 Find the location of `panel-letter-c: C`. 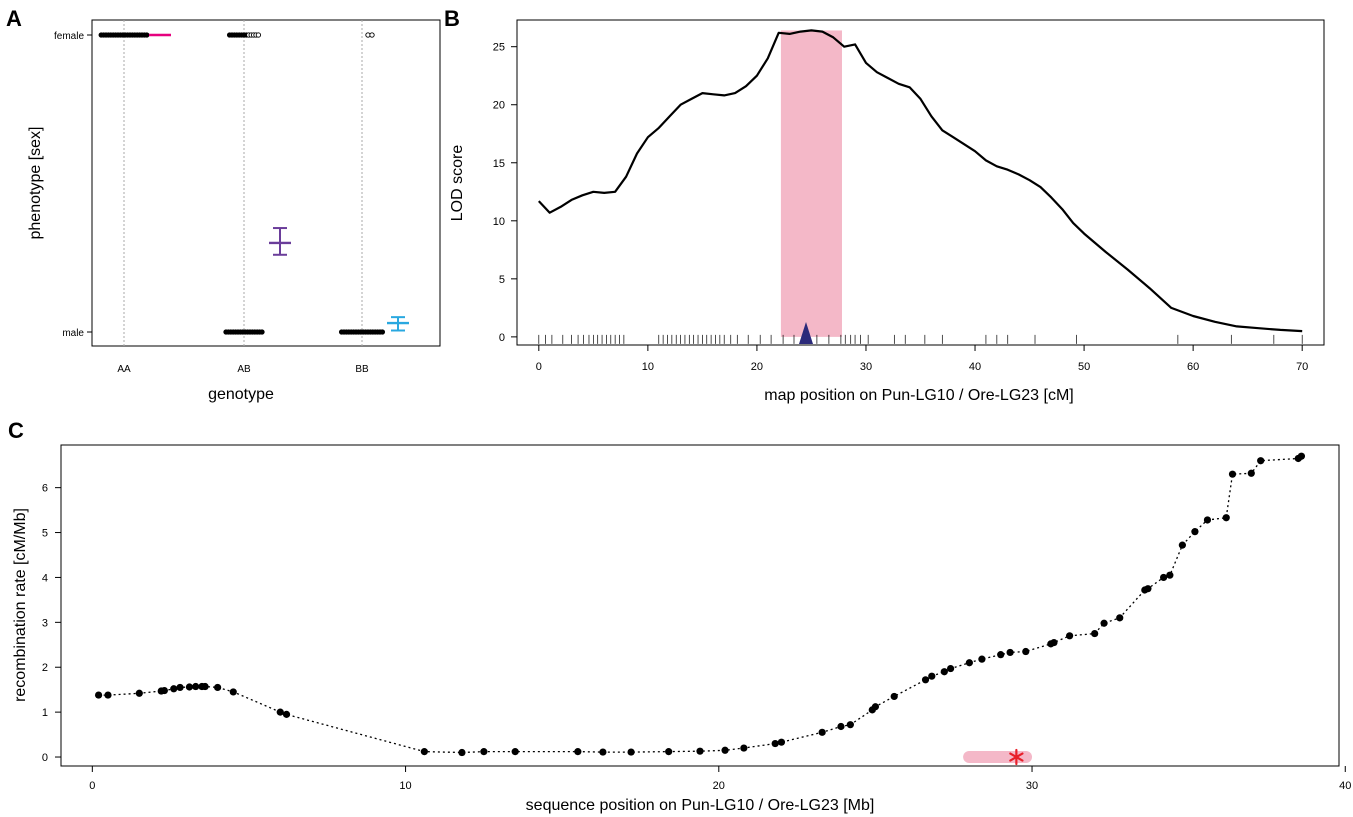

panel-letter-c: C is located at coordinates (16, 430).